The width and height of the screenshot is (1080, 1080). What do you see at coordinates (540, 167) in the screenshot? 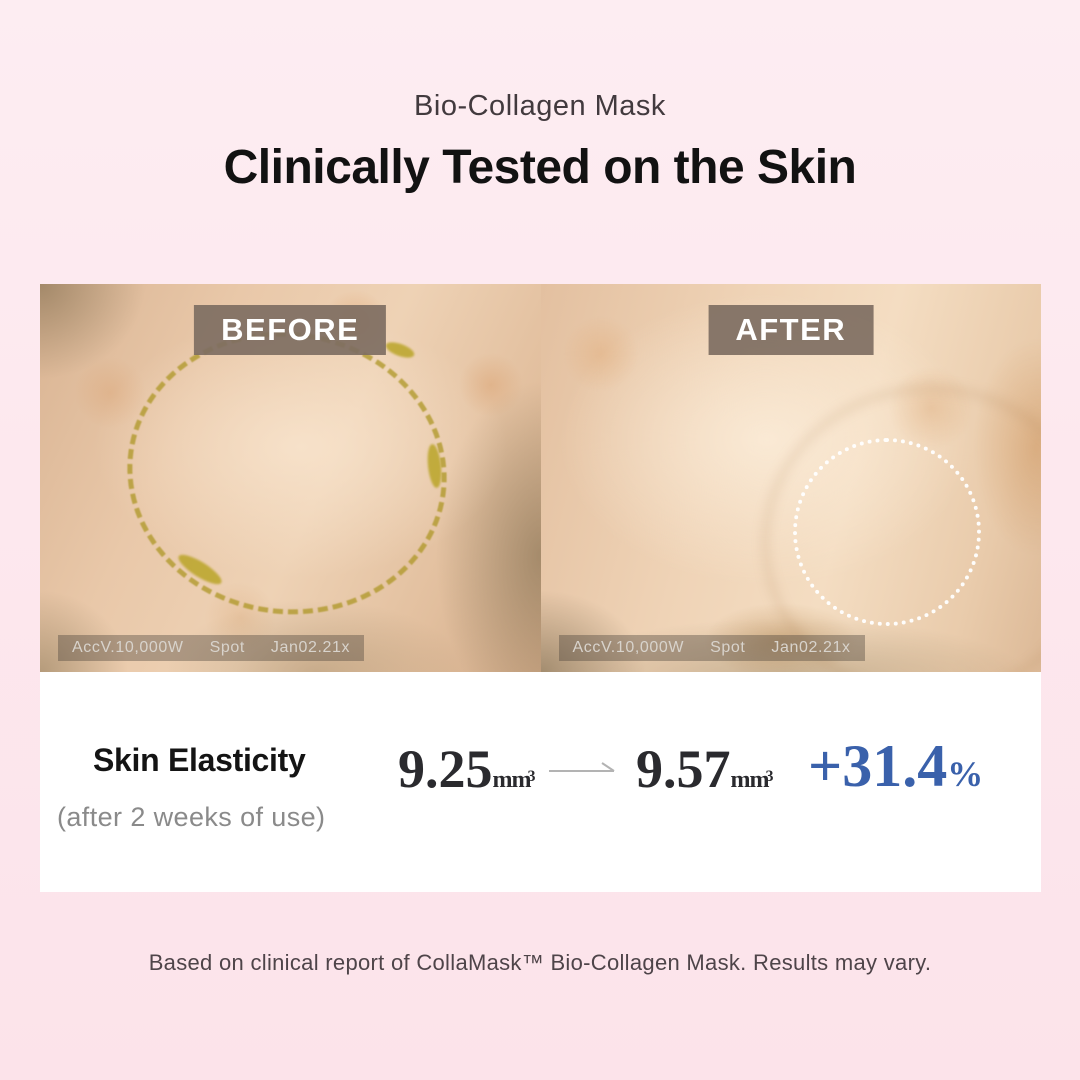
I see `page-title: Clinically Tested on the Skin` at bounding box center [540, 167].